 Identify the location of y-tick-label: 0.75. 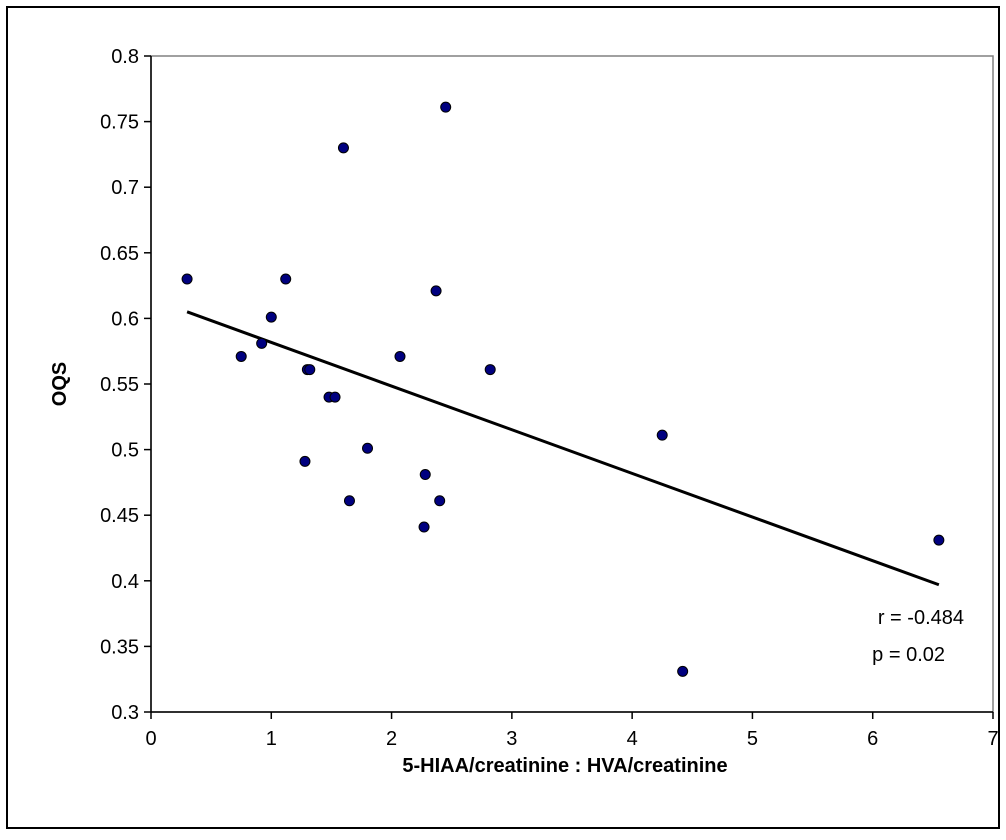
(119, 123).